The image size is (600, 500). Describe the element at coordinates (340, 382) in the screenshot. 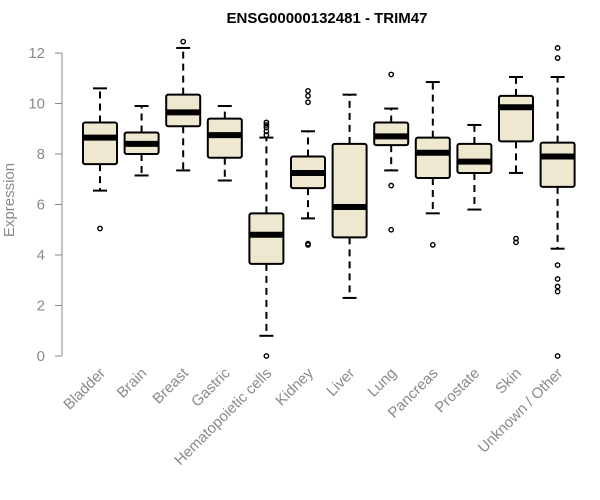

I see `x-tick-label: Liver` at that location.